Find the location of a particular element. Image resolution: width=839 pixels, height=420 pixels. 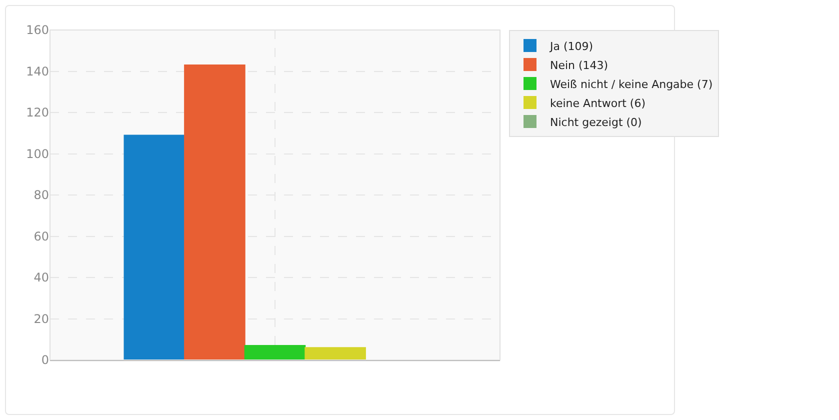

legend-label: Ja (109) is located at coordinates (571, 46).